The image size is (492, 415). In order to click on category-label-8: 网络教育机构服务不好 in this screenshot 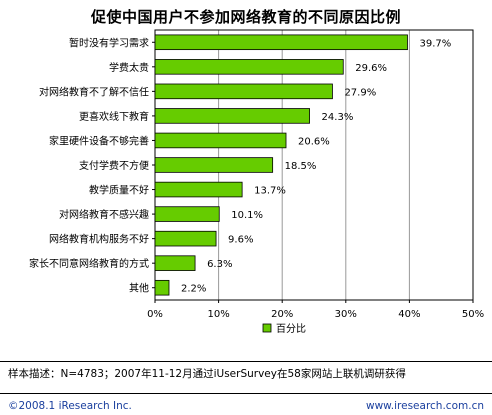, I will do `click(99, 239)`.